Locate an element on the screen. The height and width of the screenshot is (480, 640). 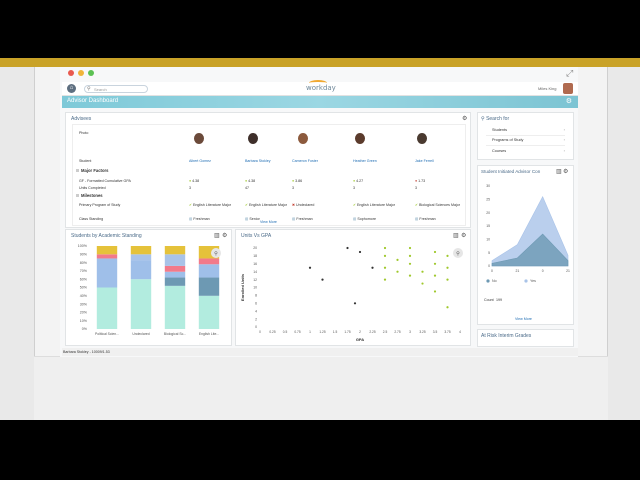
class-value: ▥ Senior is located at coordinates (252, 219).